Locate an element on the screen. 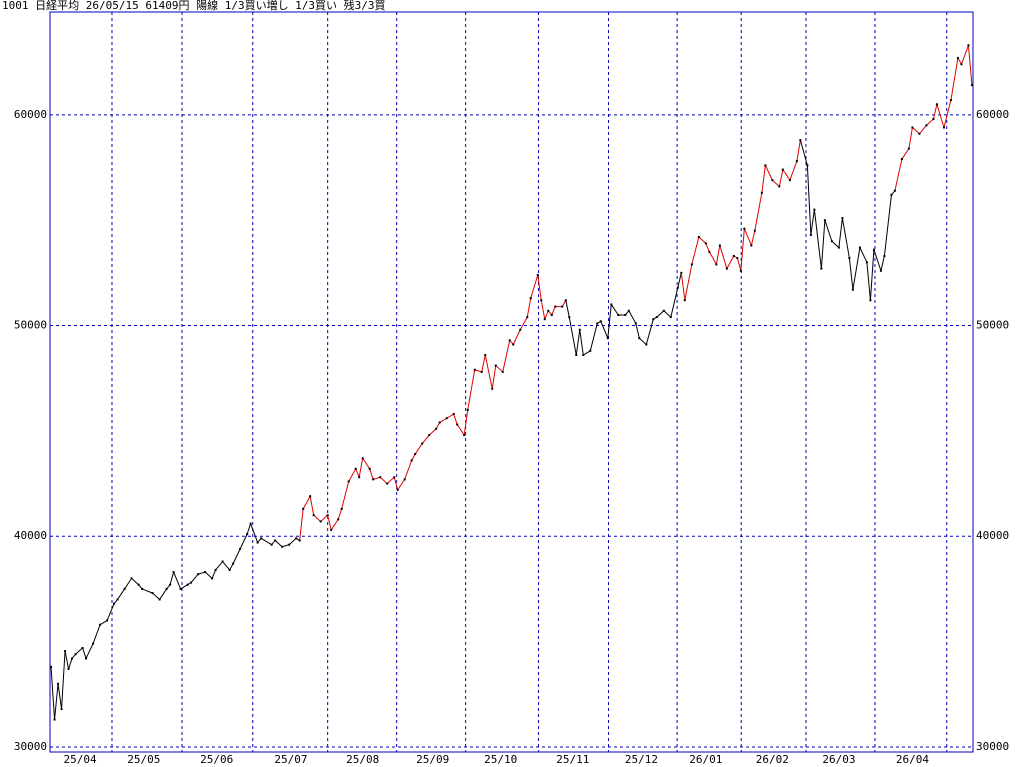 The height and width of the screenshot is (767, 1024). y2-tick-label: 40000 is located at coordinates (992, 535).